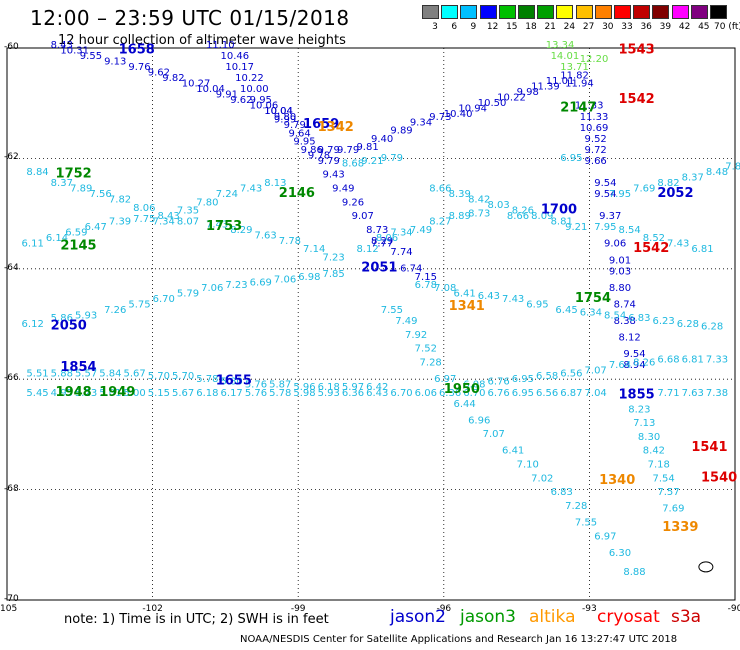 The image size is (740, 650). Describe the element at coordinates (69, 326) in the screenshot. I see `time-label: 2050` at that location.